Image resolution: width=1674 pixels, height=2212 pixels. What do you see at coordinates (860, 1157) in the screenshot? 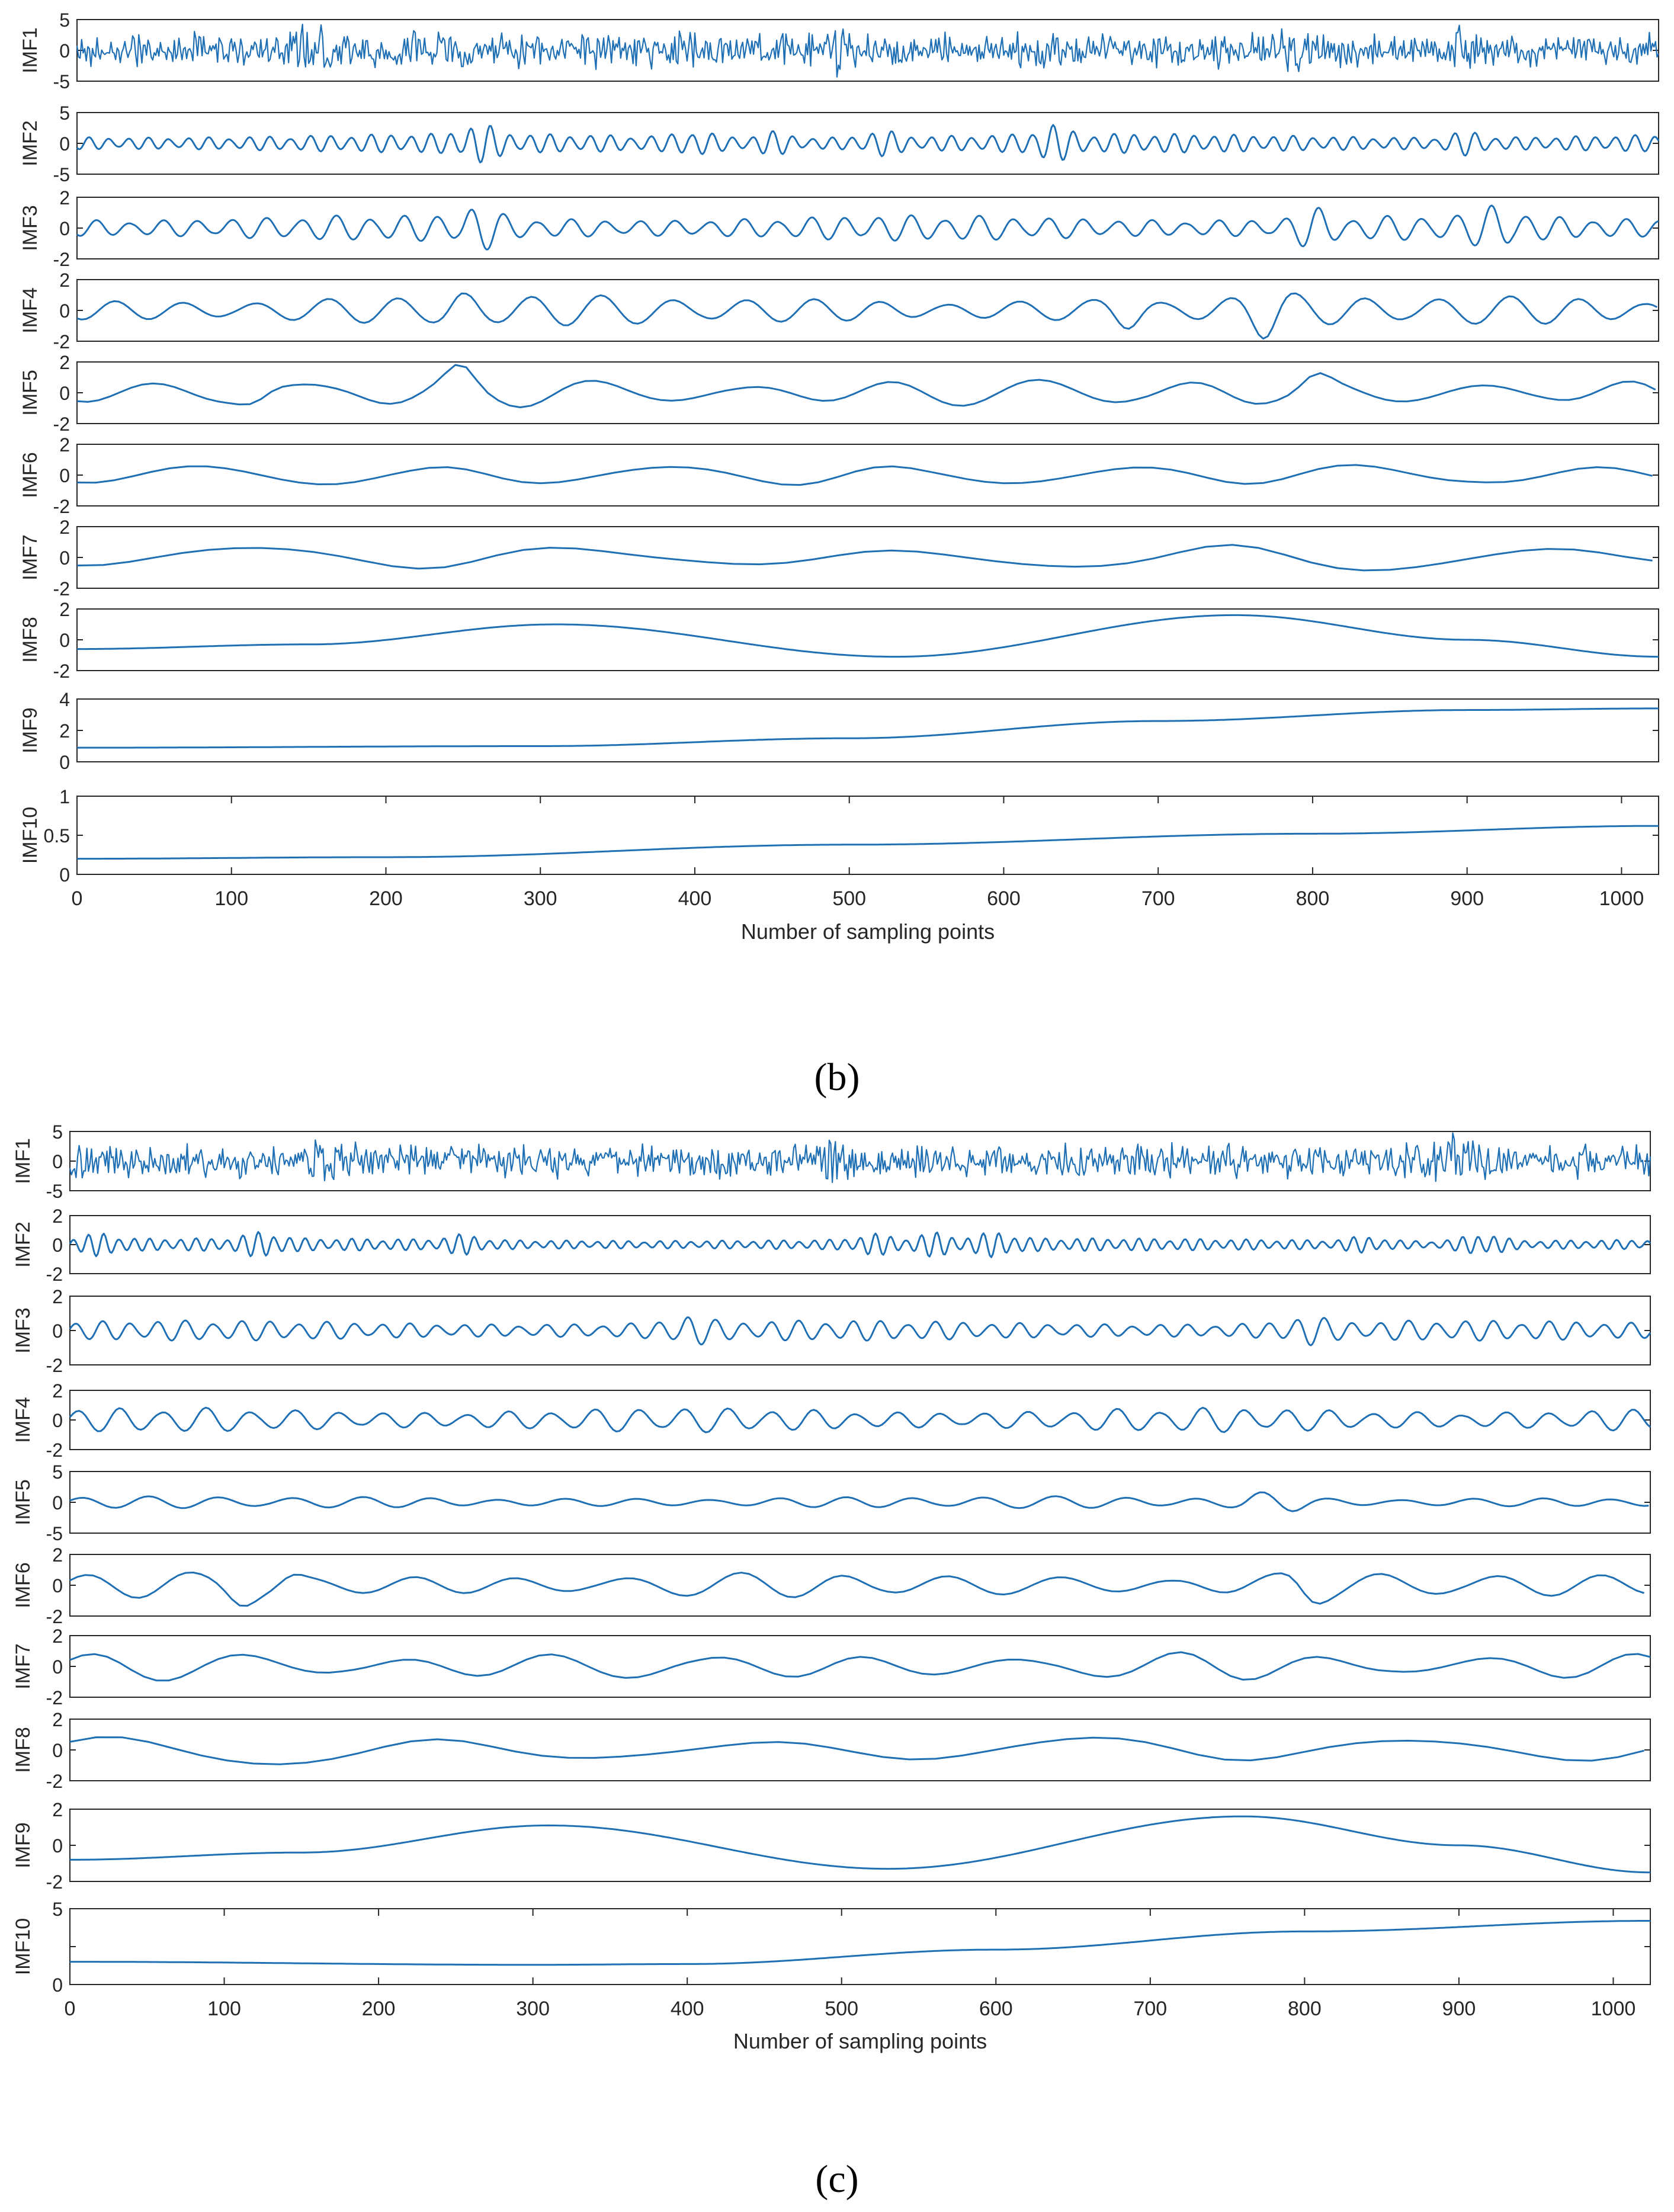
I see `series-line-imf1` at bounding box center [860, 1157].